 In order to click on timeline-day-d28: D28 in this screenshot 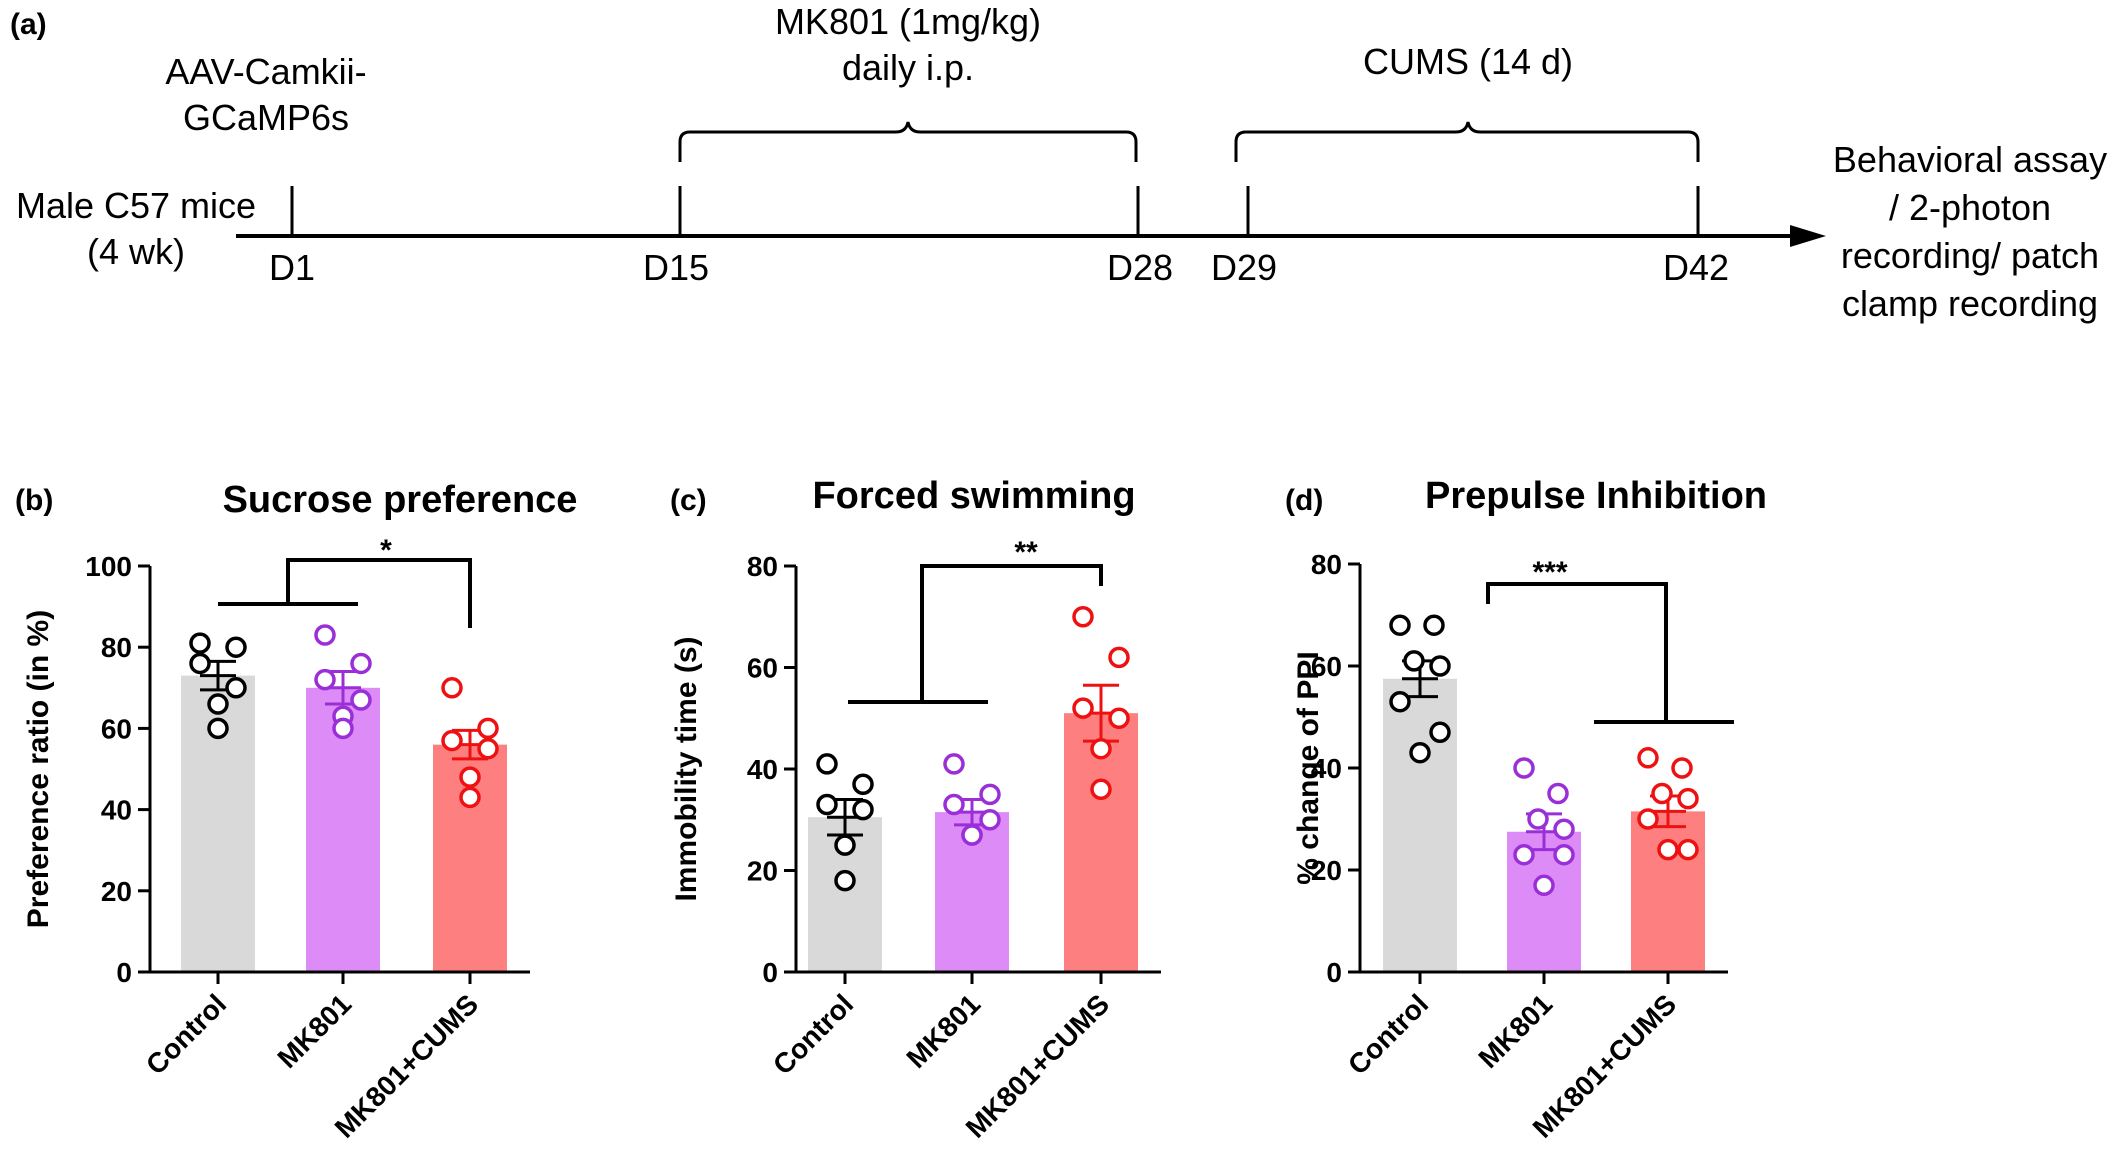, I will do `click(1140, 267)`.